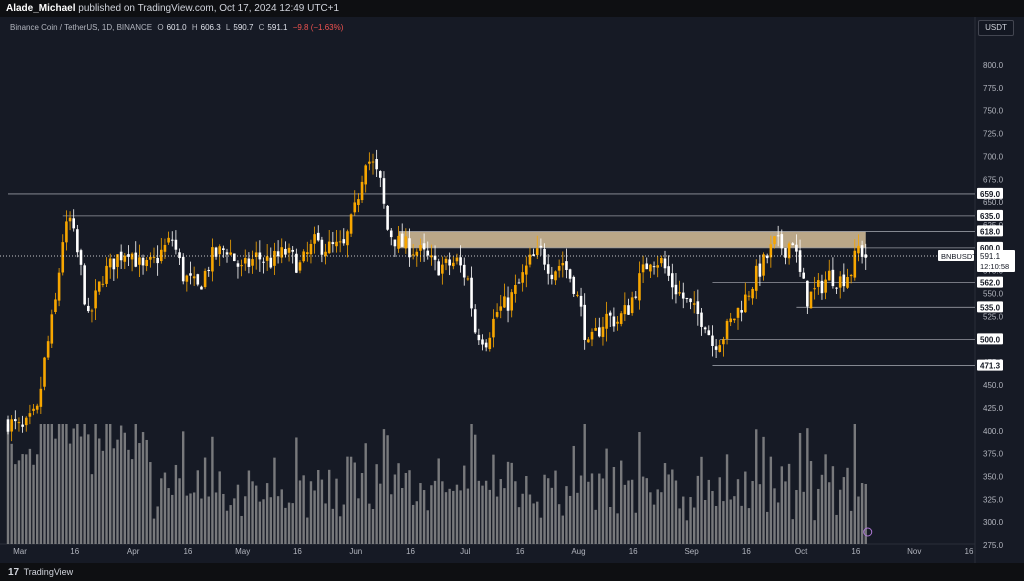  What do you see at coordinates (81, 27) in the screenshot?
I see `symbol-name: Binance Coin / TetherUS, 1D, BINANCE` at bounding box center [81, 27].